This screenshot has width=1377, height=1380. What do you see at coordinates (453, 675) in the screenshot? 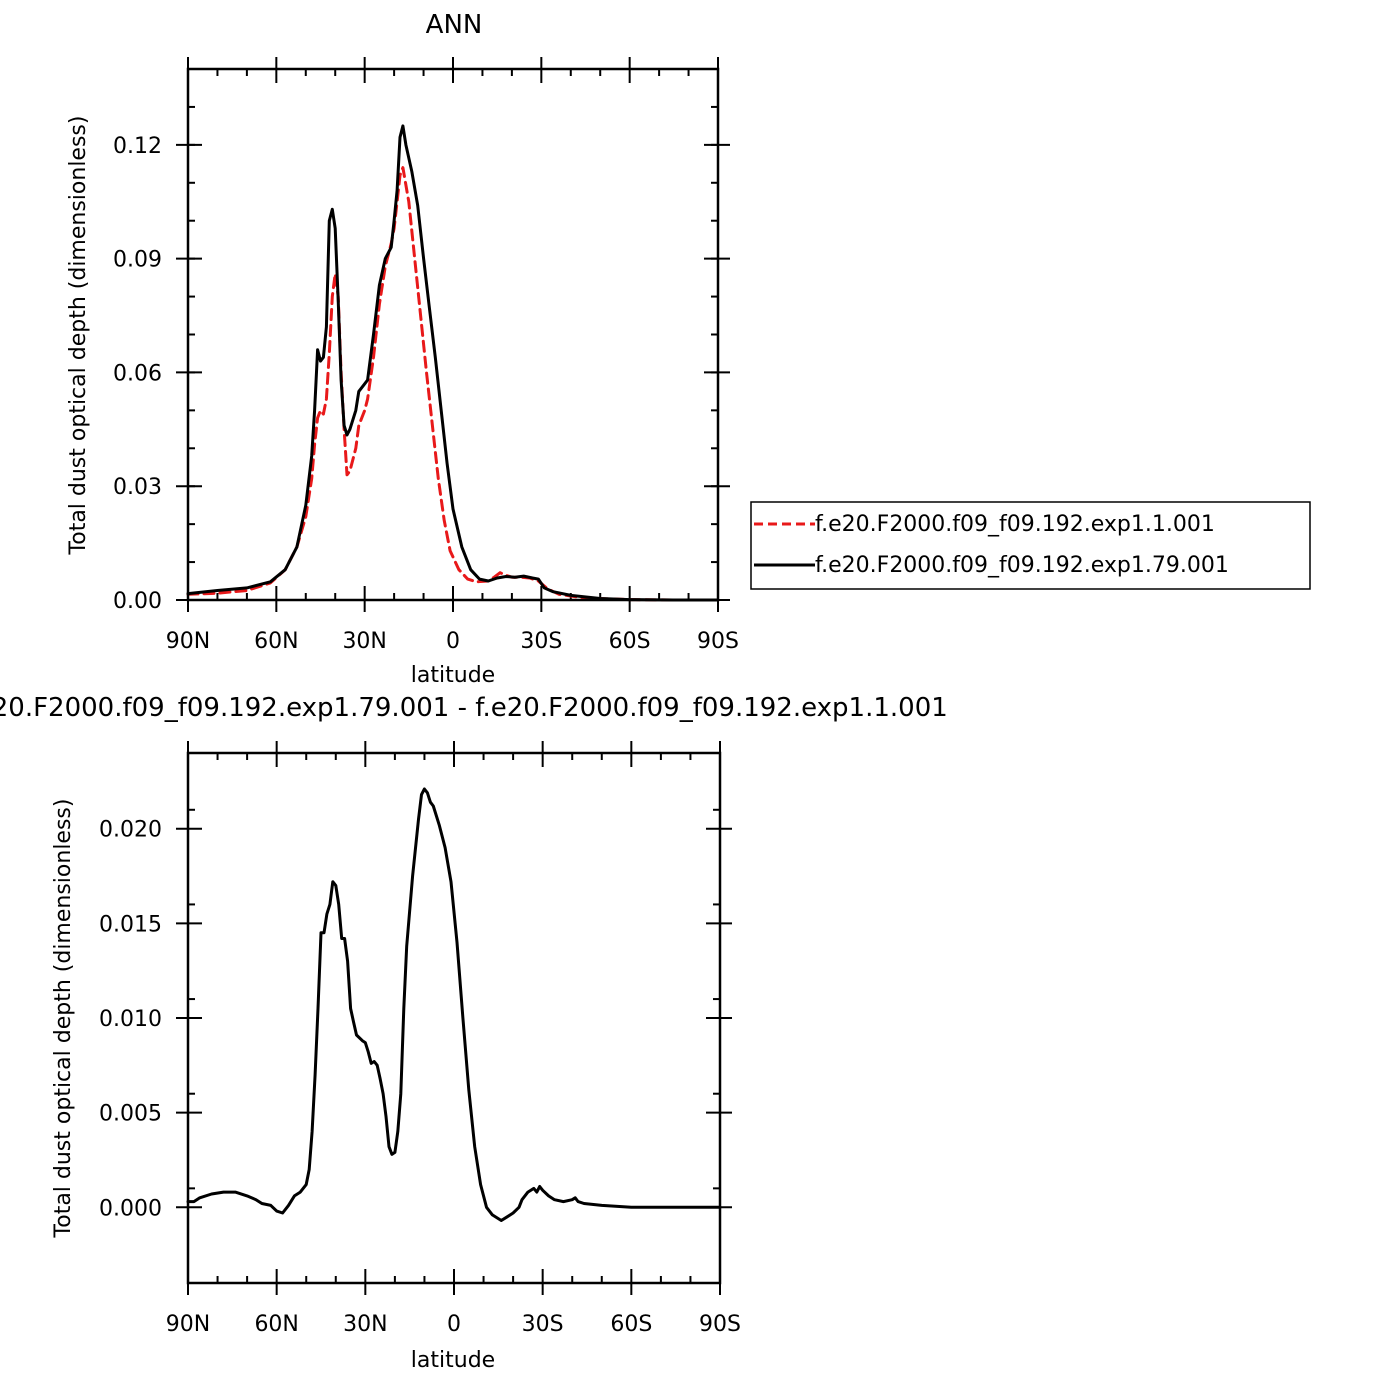
I see `top-x-axis-label: latitude` at bounding box center [453, 675].